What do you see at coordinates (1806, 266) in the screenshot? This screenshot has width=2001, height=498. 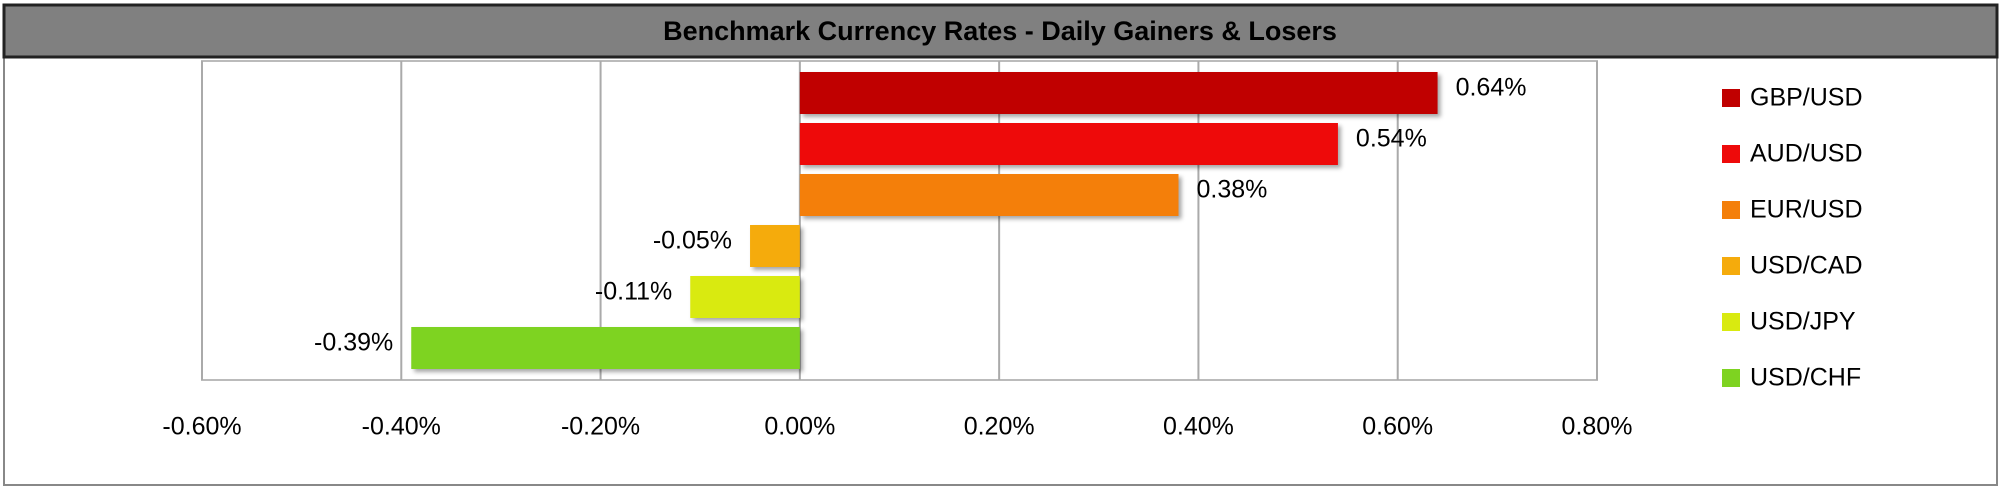 I see `legend-label: USD/CAD` at bounding box center [1806, 266].